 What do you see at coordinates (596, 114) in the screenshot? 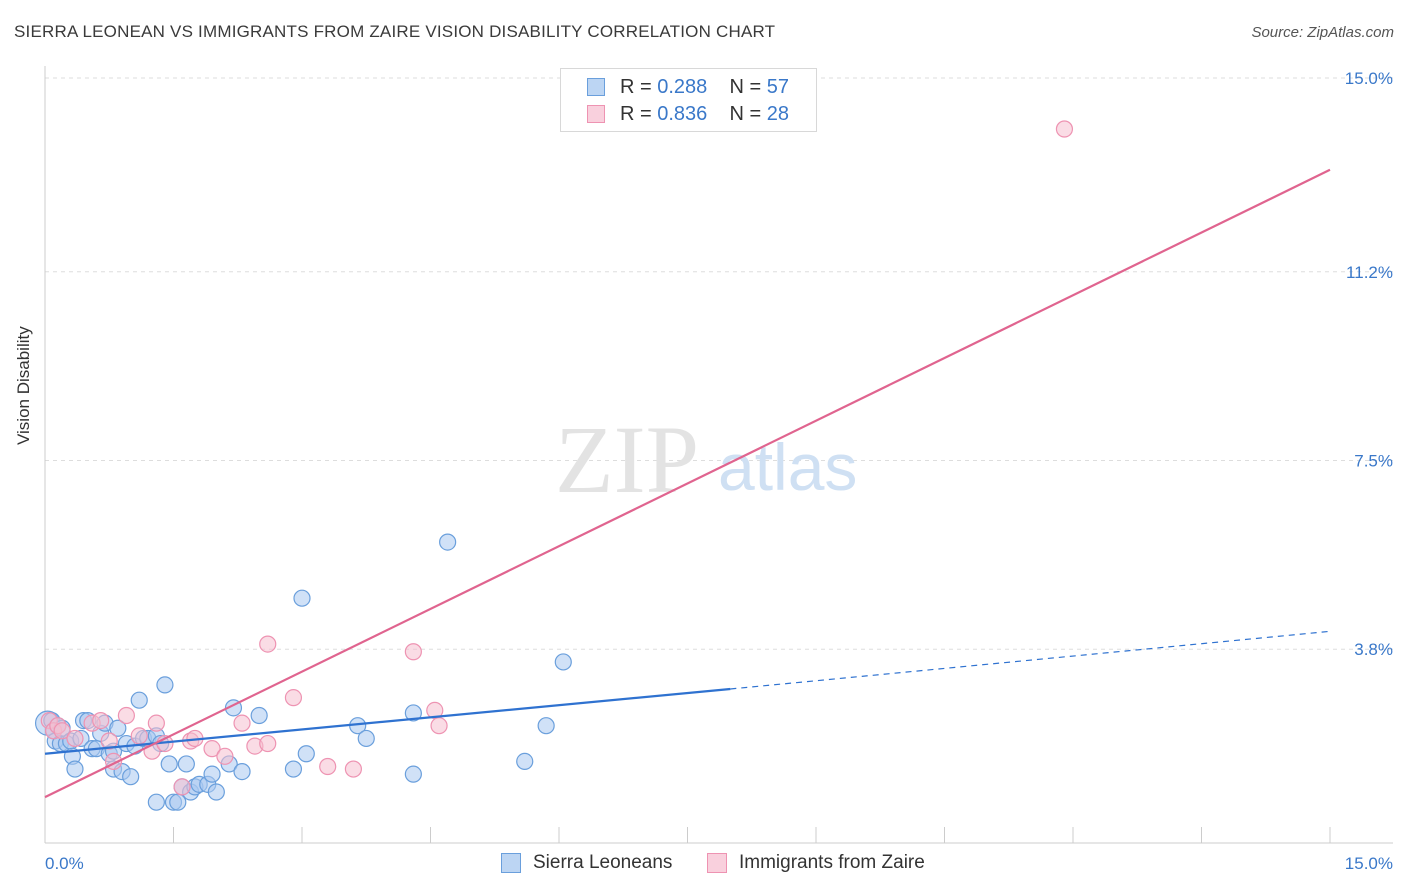
I see `legend-swatch-pink` at bounding box center [596, 114].